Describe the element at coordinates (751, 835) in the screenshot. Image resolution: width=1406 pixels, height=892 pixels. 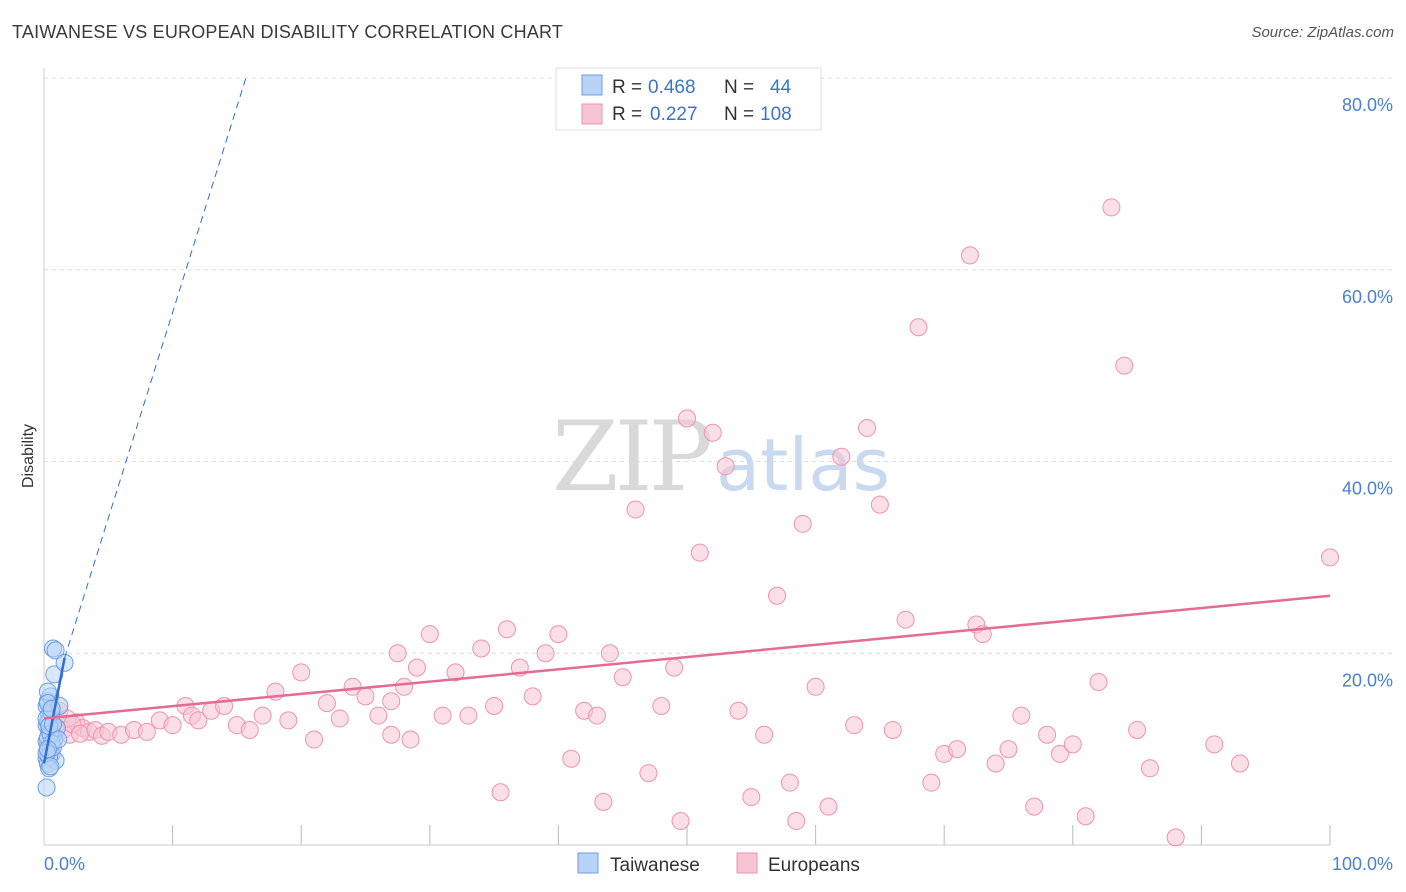
I see `x-axis-ticks` at that location.